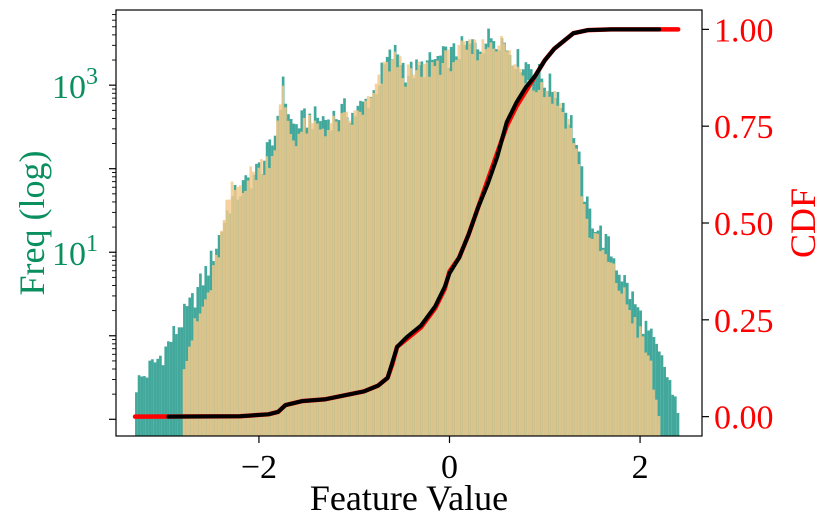 The height and width of the screenshot is (530, 831). Describe the element at coordinates (75, 252) in the screenshot. I see `left-y-tick-label: 10¹` at that location.